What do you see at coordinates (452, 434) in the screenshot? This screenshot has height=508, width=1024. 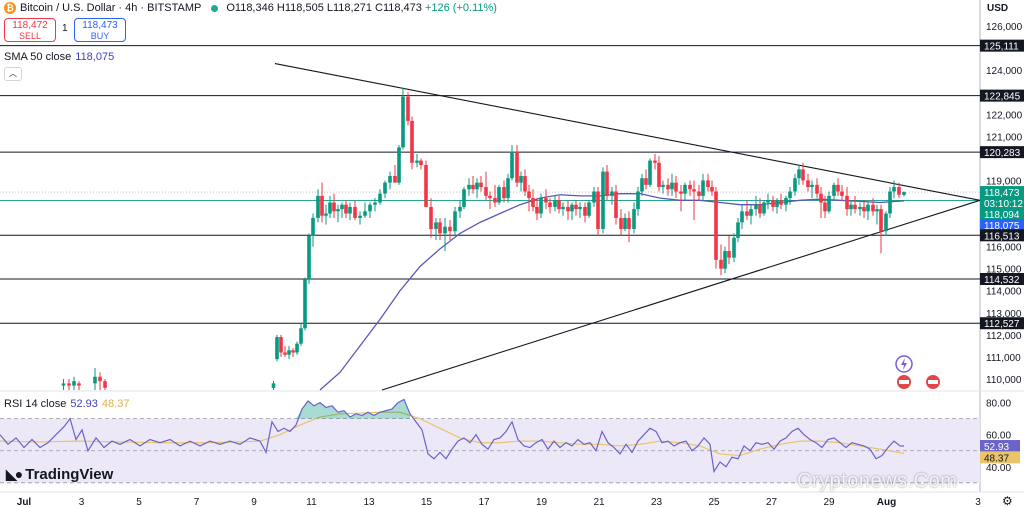 I see `rsi-ma-line` at bounding box center [452, 434].